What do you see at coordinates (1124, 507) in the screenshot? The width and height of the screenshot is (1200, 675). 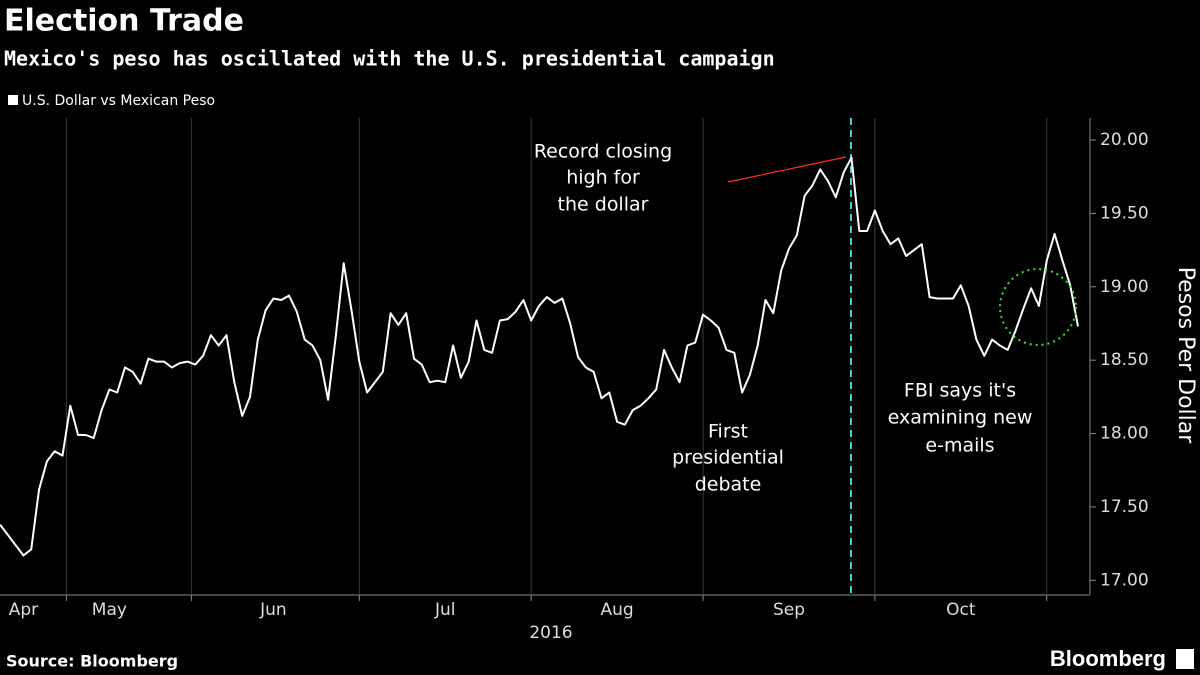 I see `y-tick-label: 17.50` at bounding box center [1124, 507].